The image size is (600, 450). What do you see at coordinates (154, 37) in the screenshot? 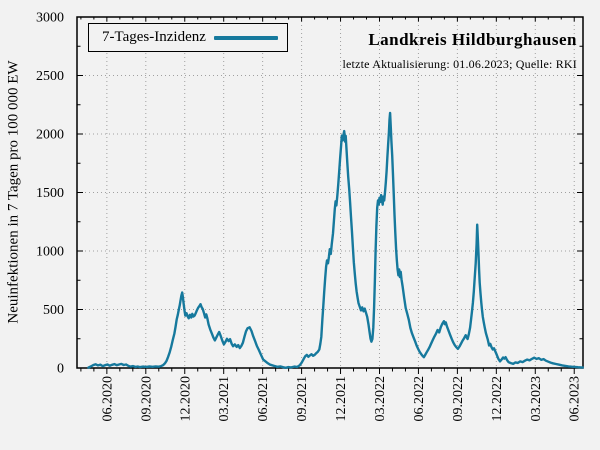
I see `legend-label: 7-Tages-Inzidenz` at bounding box center [154, 37].